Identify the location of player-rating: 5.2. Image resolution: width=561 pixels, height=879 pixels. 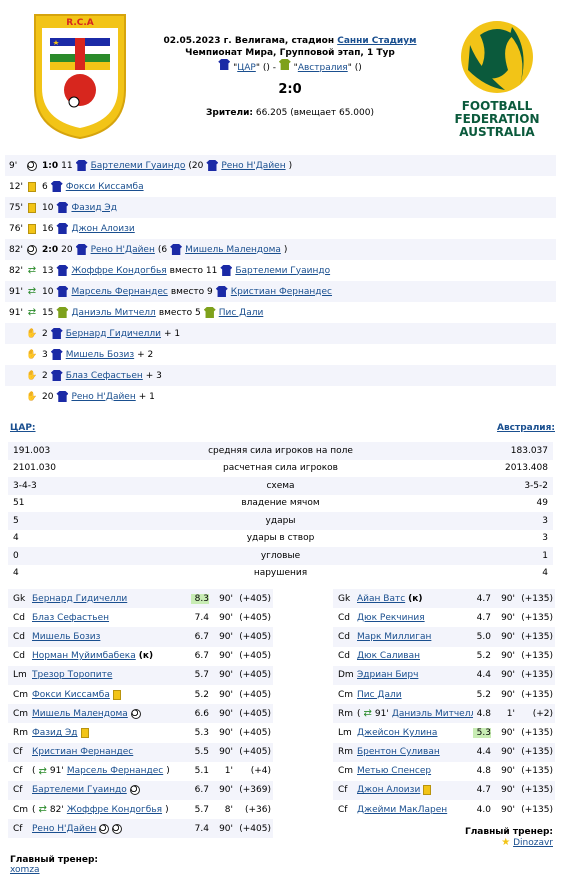
(483, 656).